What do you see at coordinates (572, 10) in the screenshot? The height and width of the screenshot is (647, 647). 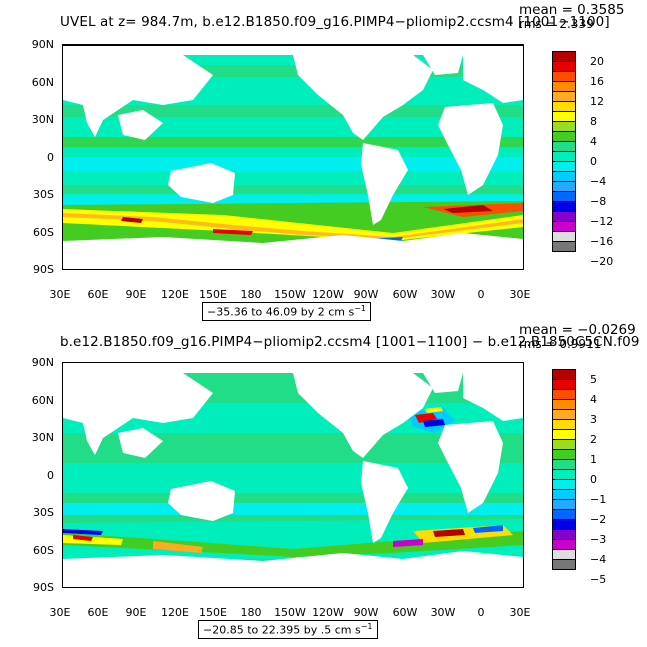 I see `mean-label: mean = 0.3585` at bounding box center [572, 10].